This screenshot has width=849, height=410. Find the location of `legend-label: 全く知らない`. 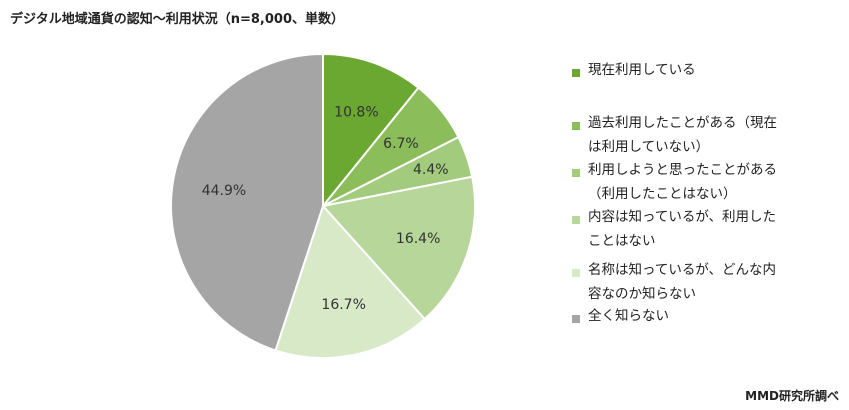

legend-label: 全く知らない is located at coordinates (628, 316).